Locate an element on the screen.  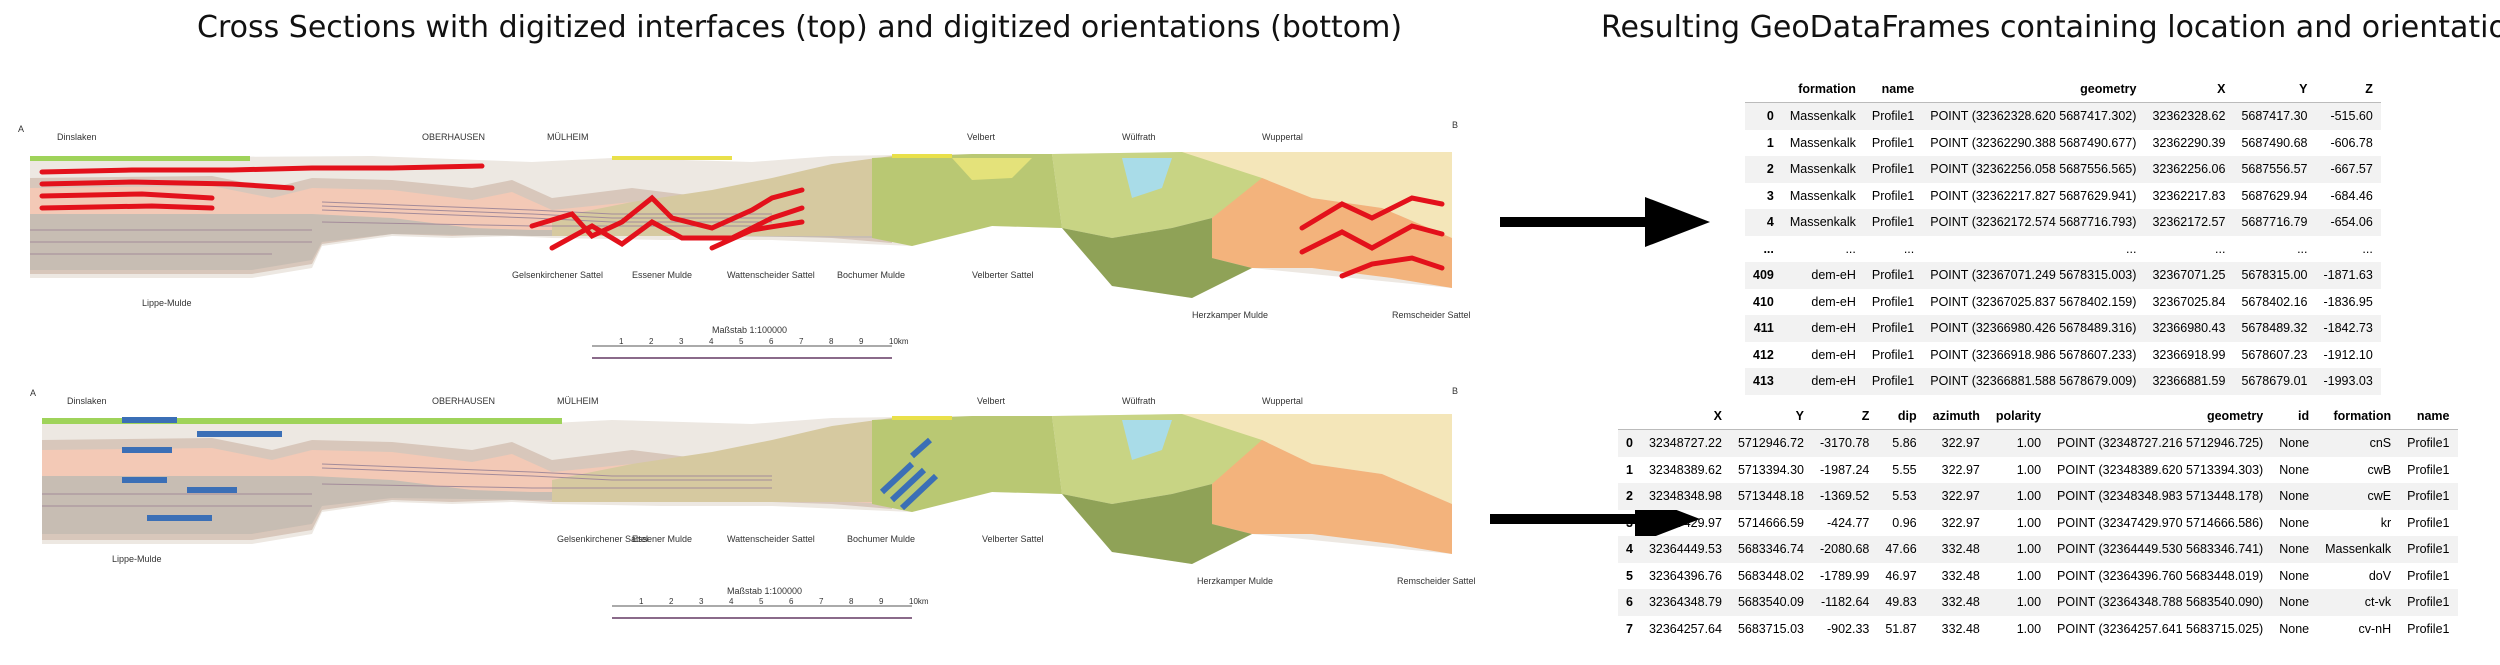
table-cell: doV is located at coordinates (2380, 575).